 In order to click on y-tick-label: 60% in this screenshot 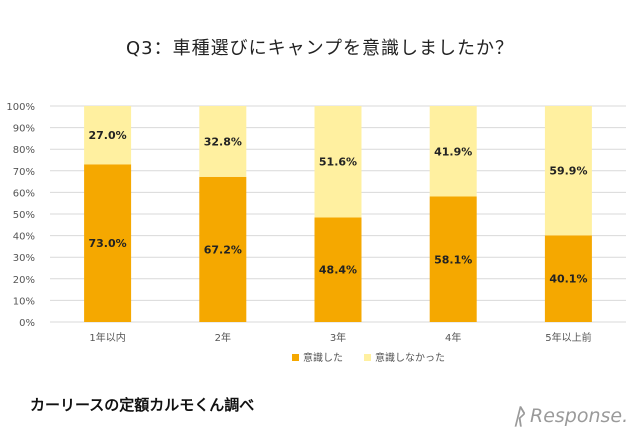, I will do `click(24, 193)`.